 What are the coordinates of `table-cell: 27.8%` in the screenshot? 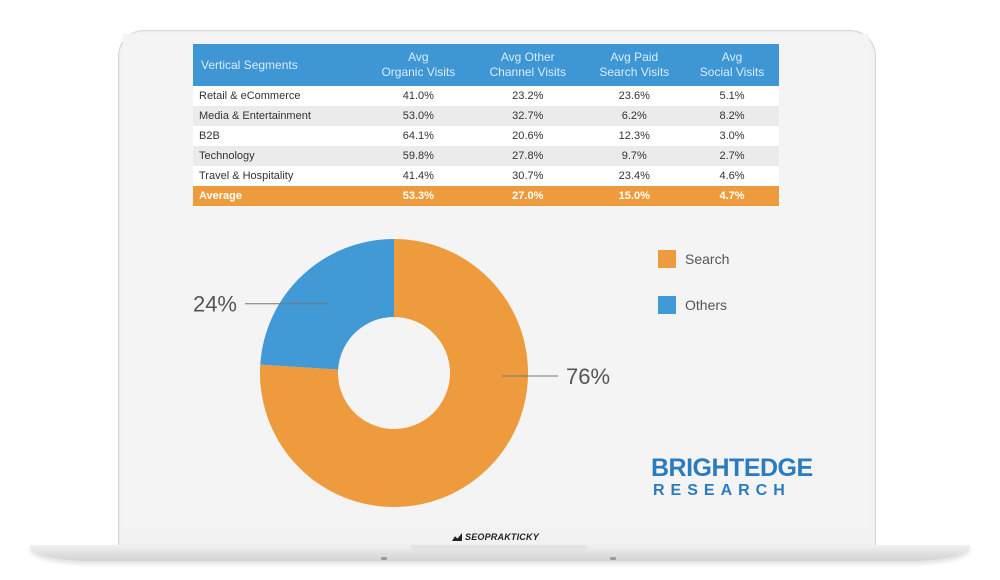 It's located at (528, 156).